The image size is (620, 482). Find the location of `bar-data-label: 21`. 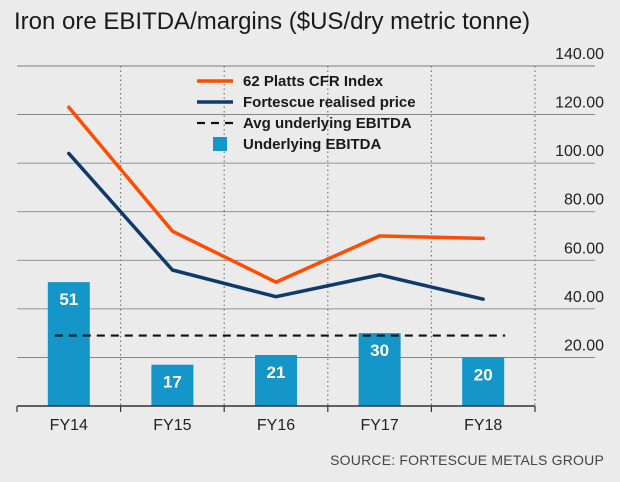

bar-data-label: 21 is located at coordinates (276, 372).